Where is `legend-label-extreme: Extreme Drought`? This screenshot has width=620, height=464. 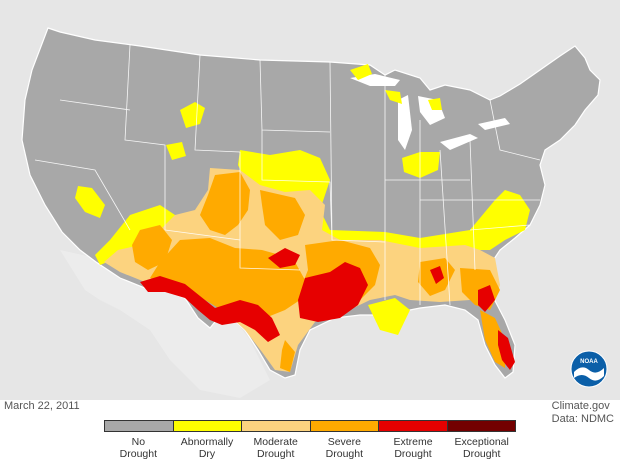 legend-label-extreme: Extreme Drought is located at coordinates (413, 448).